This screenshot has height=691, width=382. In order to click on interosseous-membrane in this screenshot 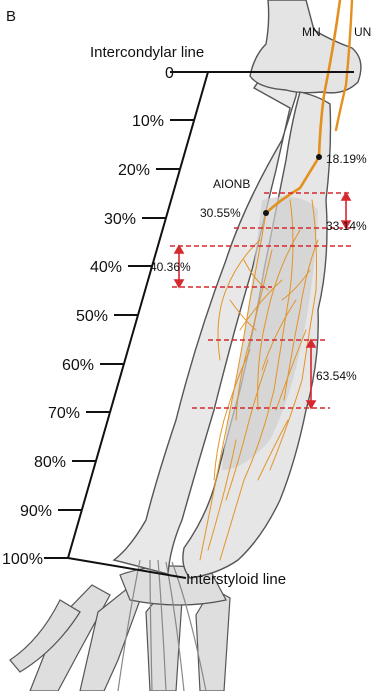, I will do `click(270, 333)`.